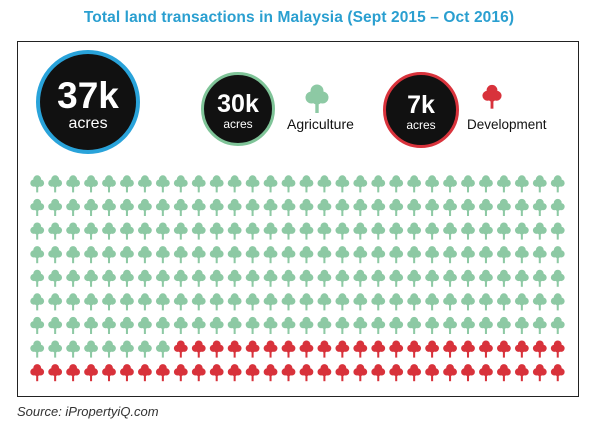 Image resolution: width=598 pixels, height=428 pixels. I want to click on agriculture-tree-icon, so click(317, 98).